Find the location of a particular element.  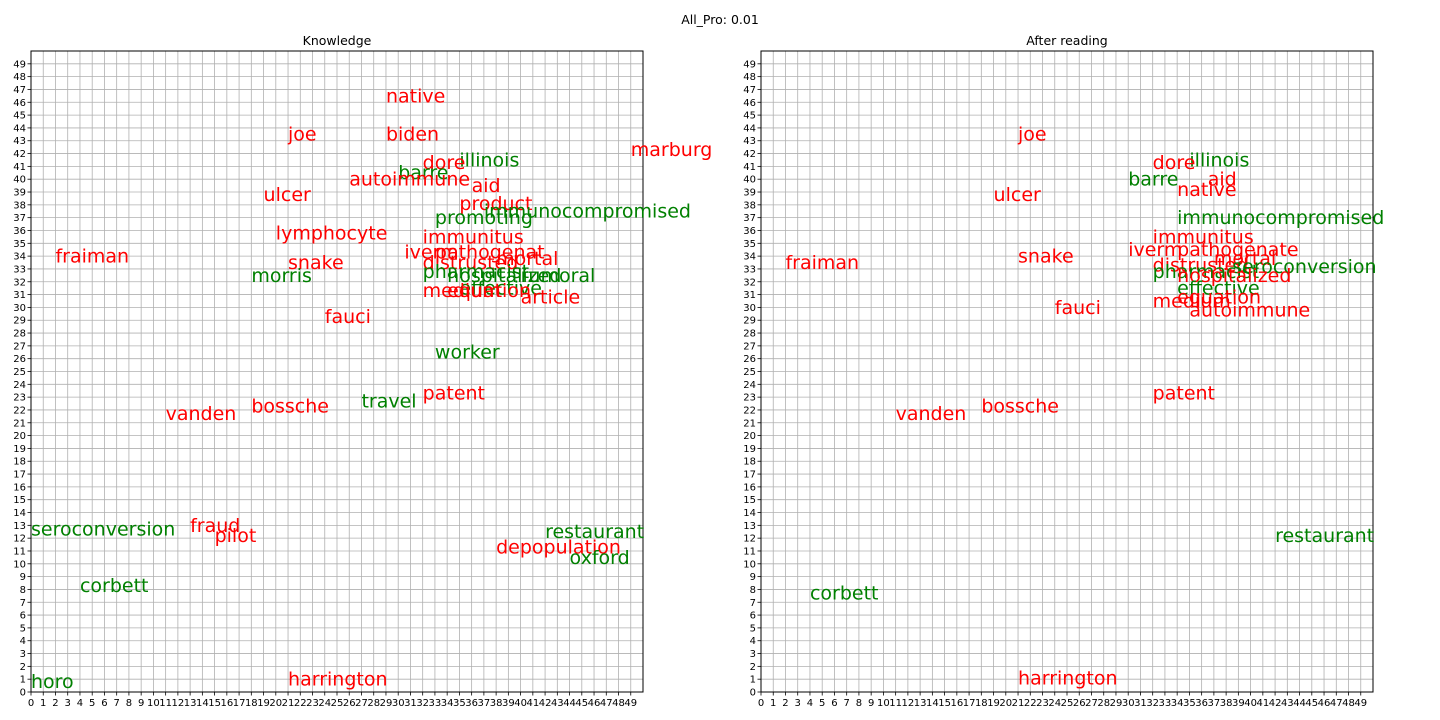

x-tick-label: 42 is located at coordinates (1275, 703).